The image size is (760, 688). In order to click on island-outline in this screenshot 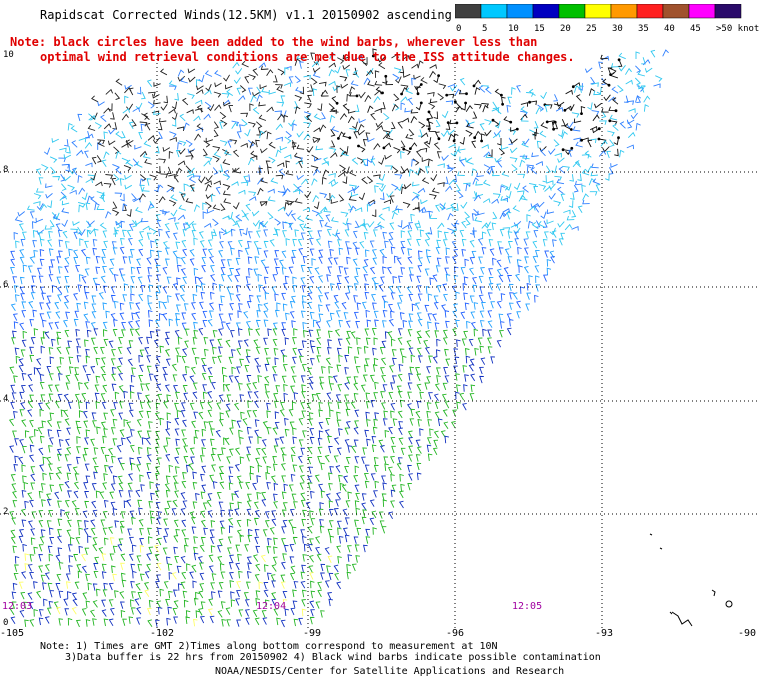, I will do `click(661, 548)`.